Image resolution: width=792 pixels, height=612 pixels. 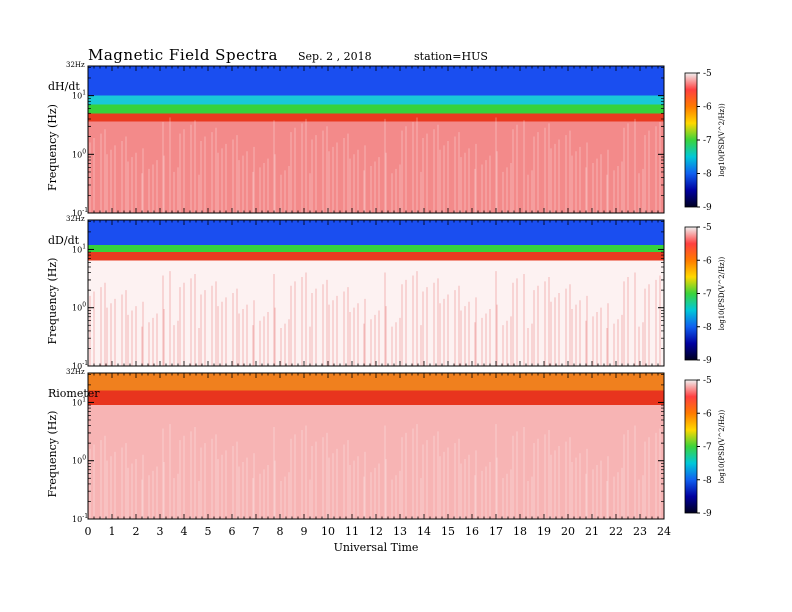 What do you see at coordinates (256, 531) in the screenshot?
I see `xtick-label-7: 7` at bounding box center [256, 531].